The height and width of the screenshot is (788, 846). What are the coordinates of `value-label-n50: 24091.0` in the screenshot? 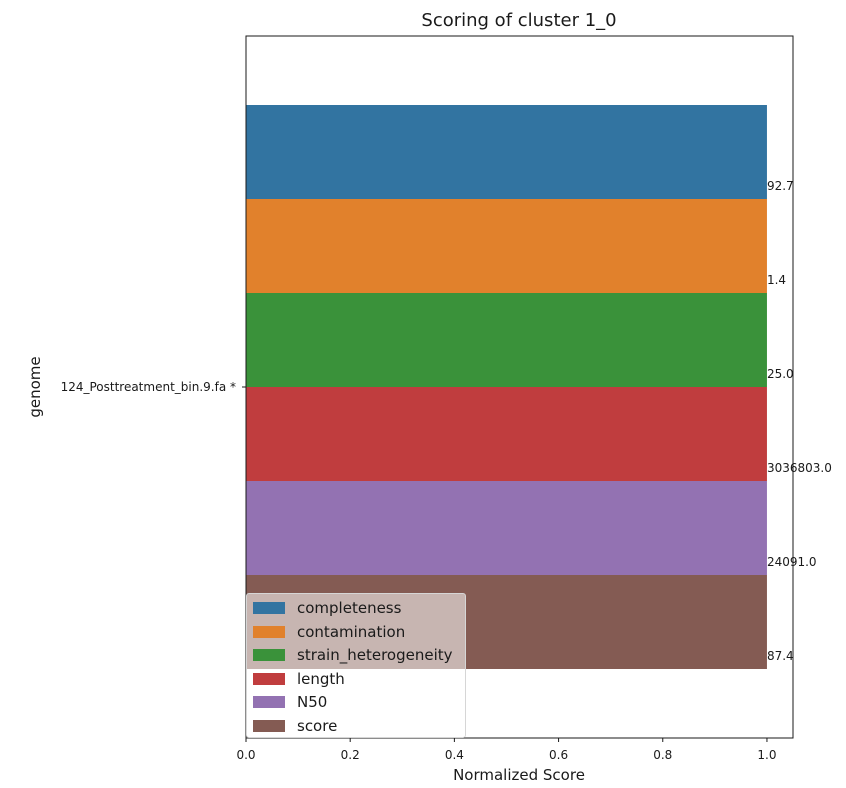 It's located at (792, 562).